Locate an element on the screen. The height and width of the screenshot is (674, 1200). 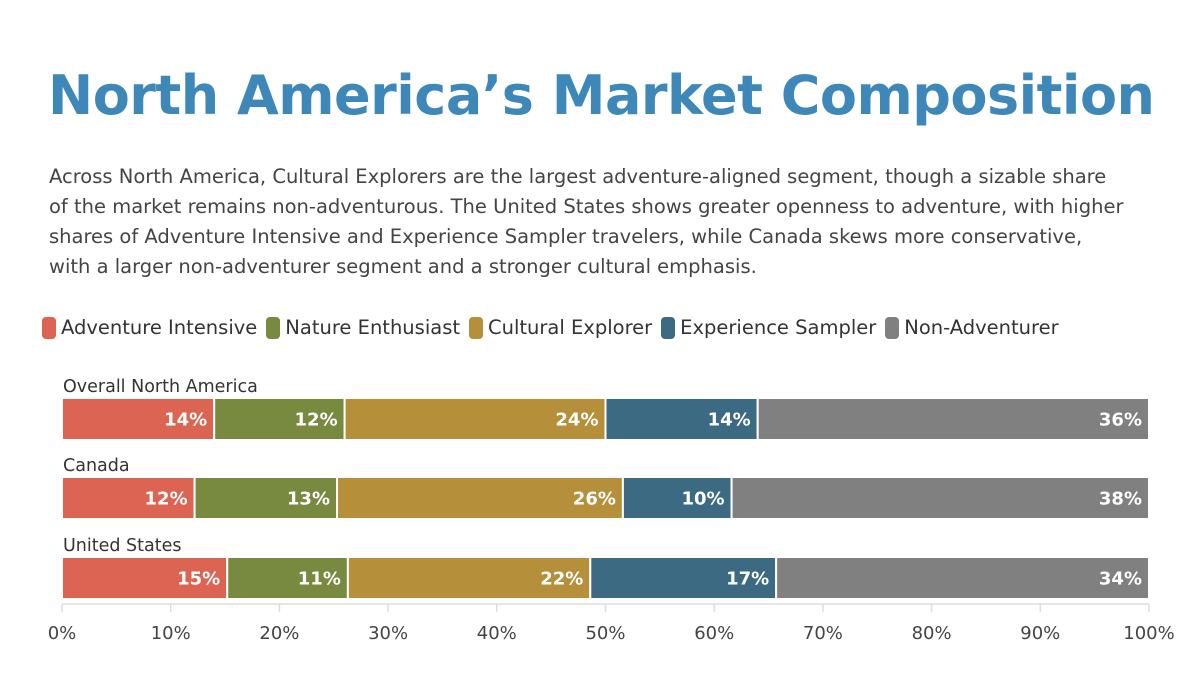
legend-label: Adventure Intensive is located at coordinates (159, 327).